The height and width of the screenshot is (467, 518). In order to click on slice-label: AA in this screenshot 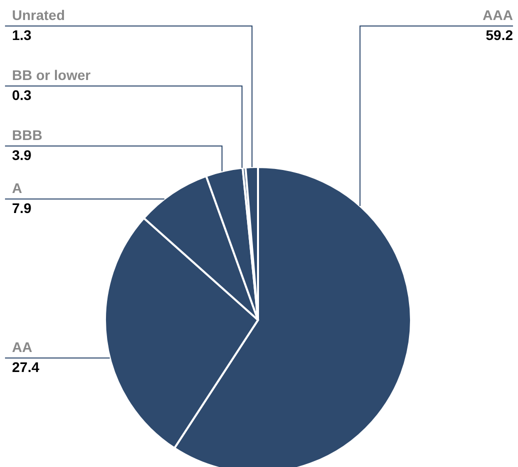, I will do `click(22, 347)`.